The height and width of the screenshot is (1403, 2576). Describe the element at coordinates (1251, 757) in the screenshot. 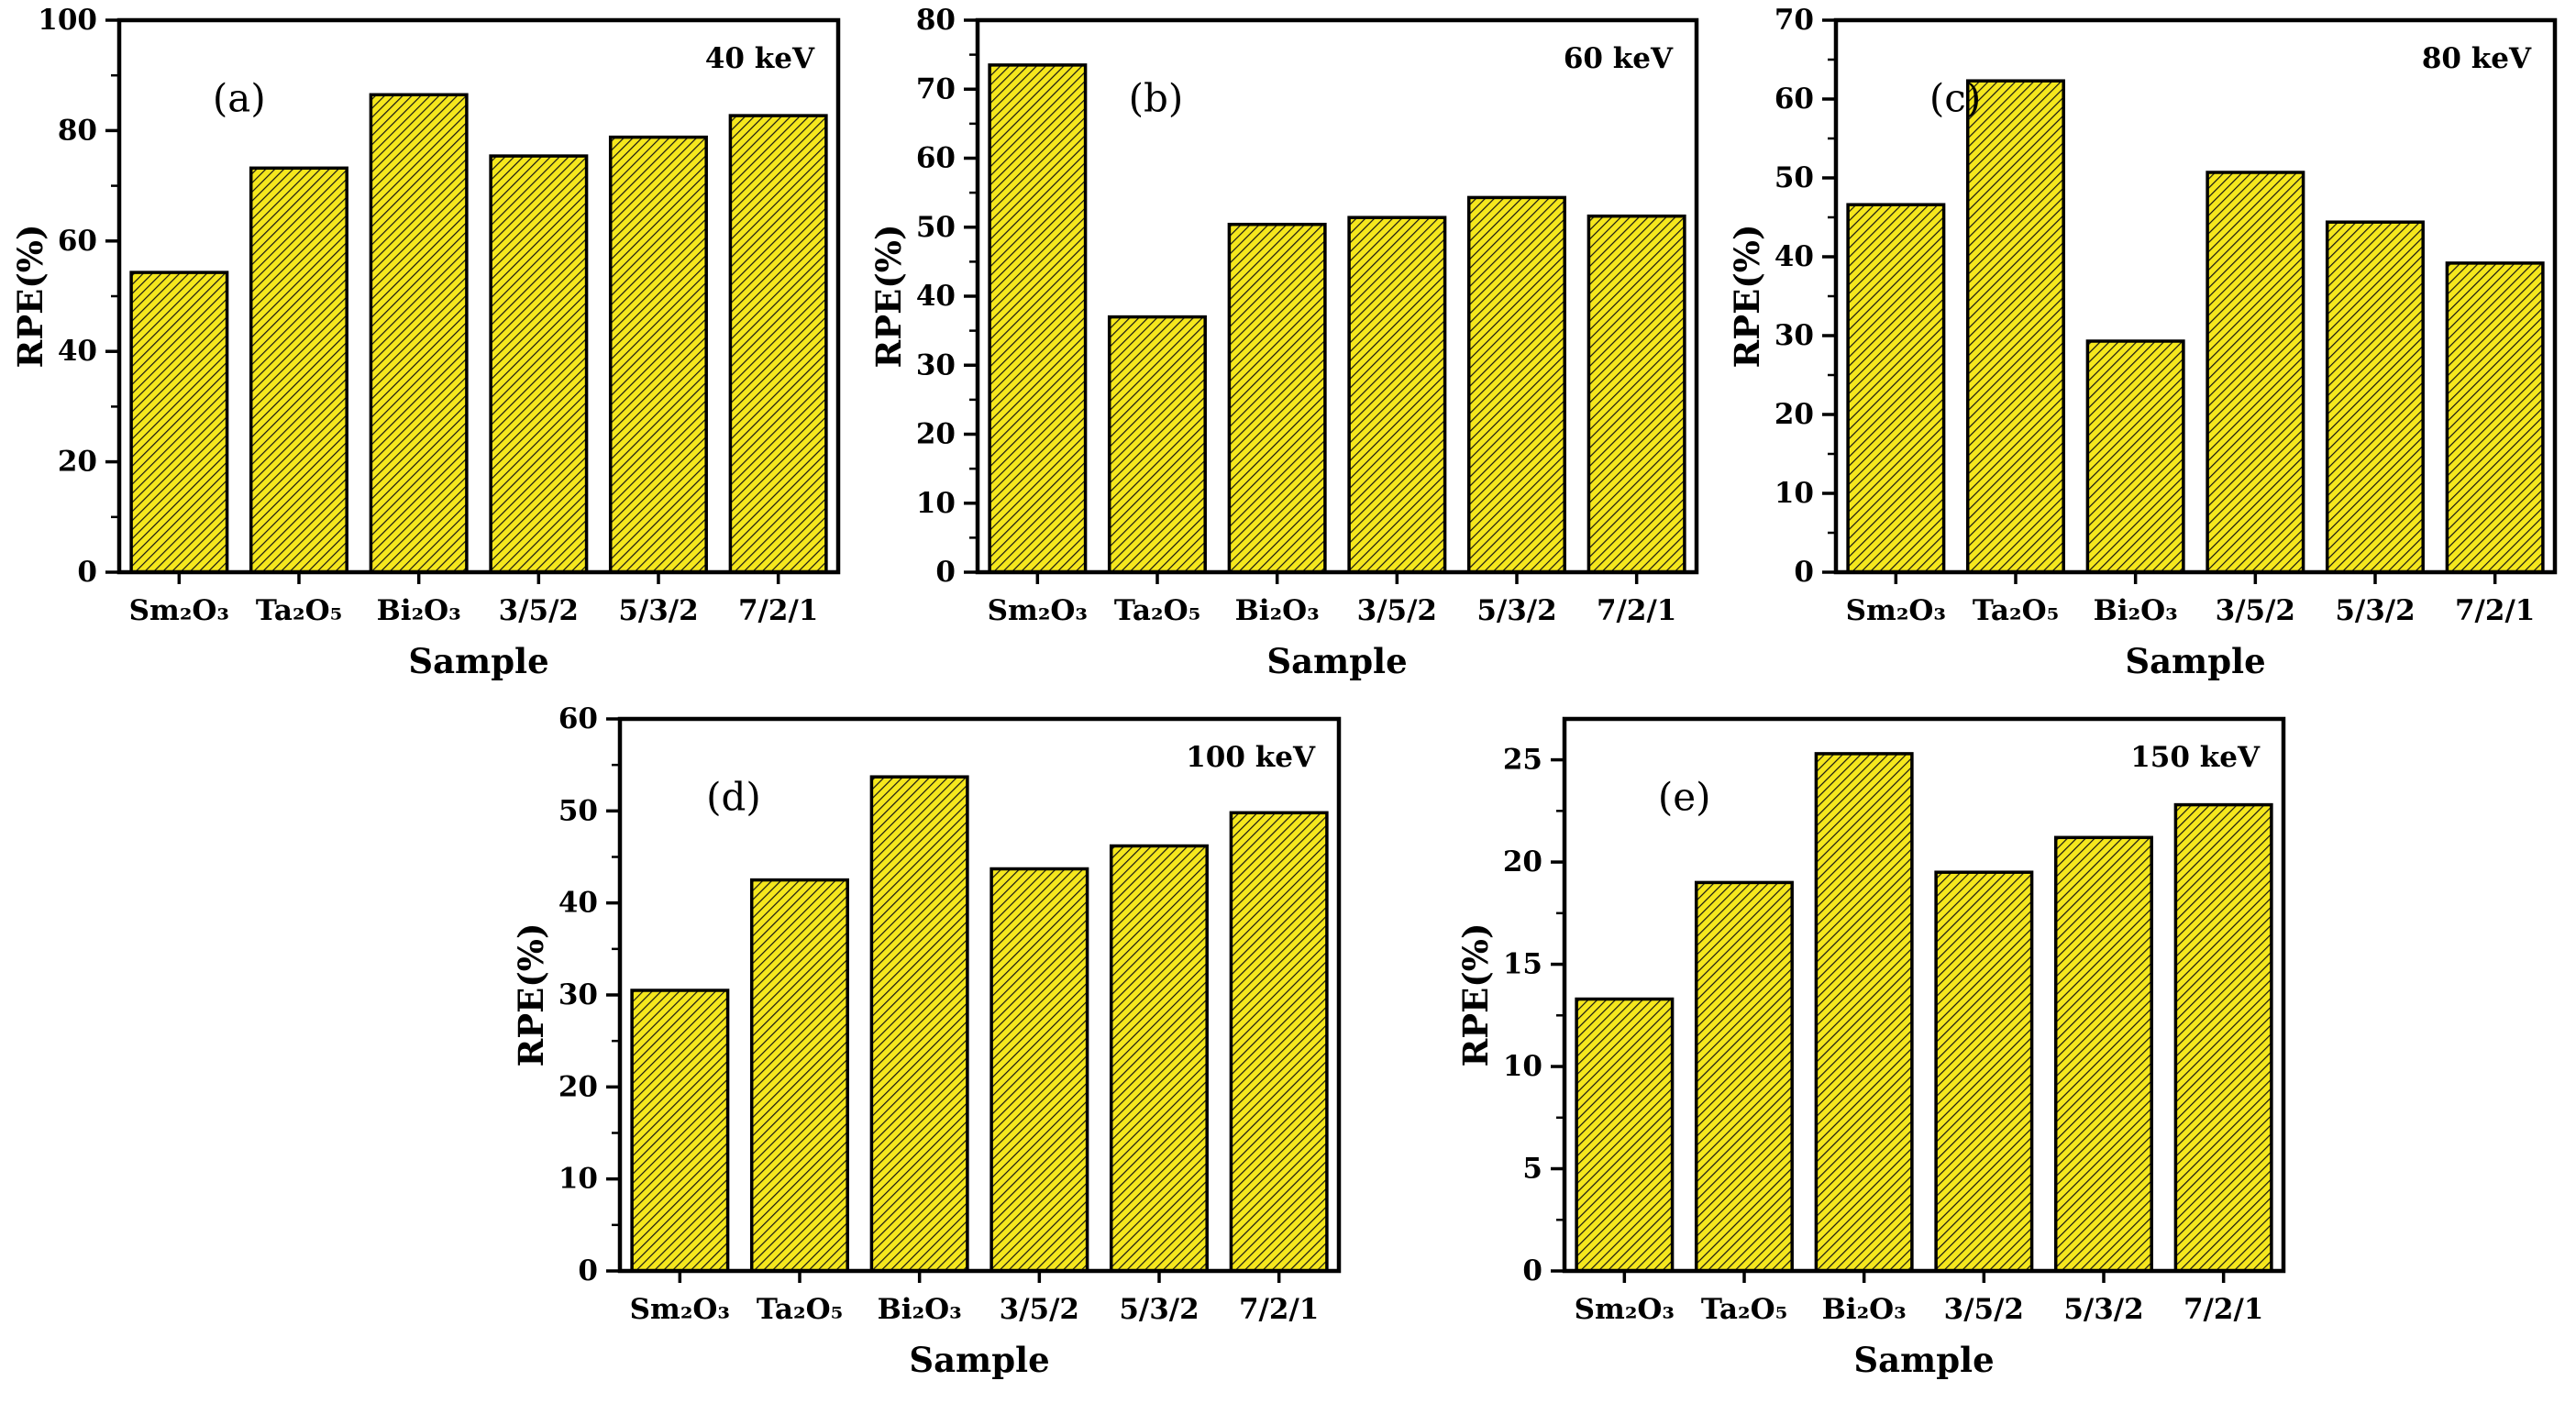

I see `energy-label: 100 keV` at that location.